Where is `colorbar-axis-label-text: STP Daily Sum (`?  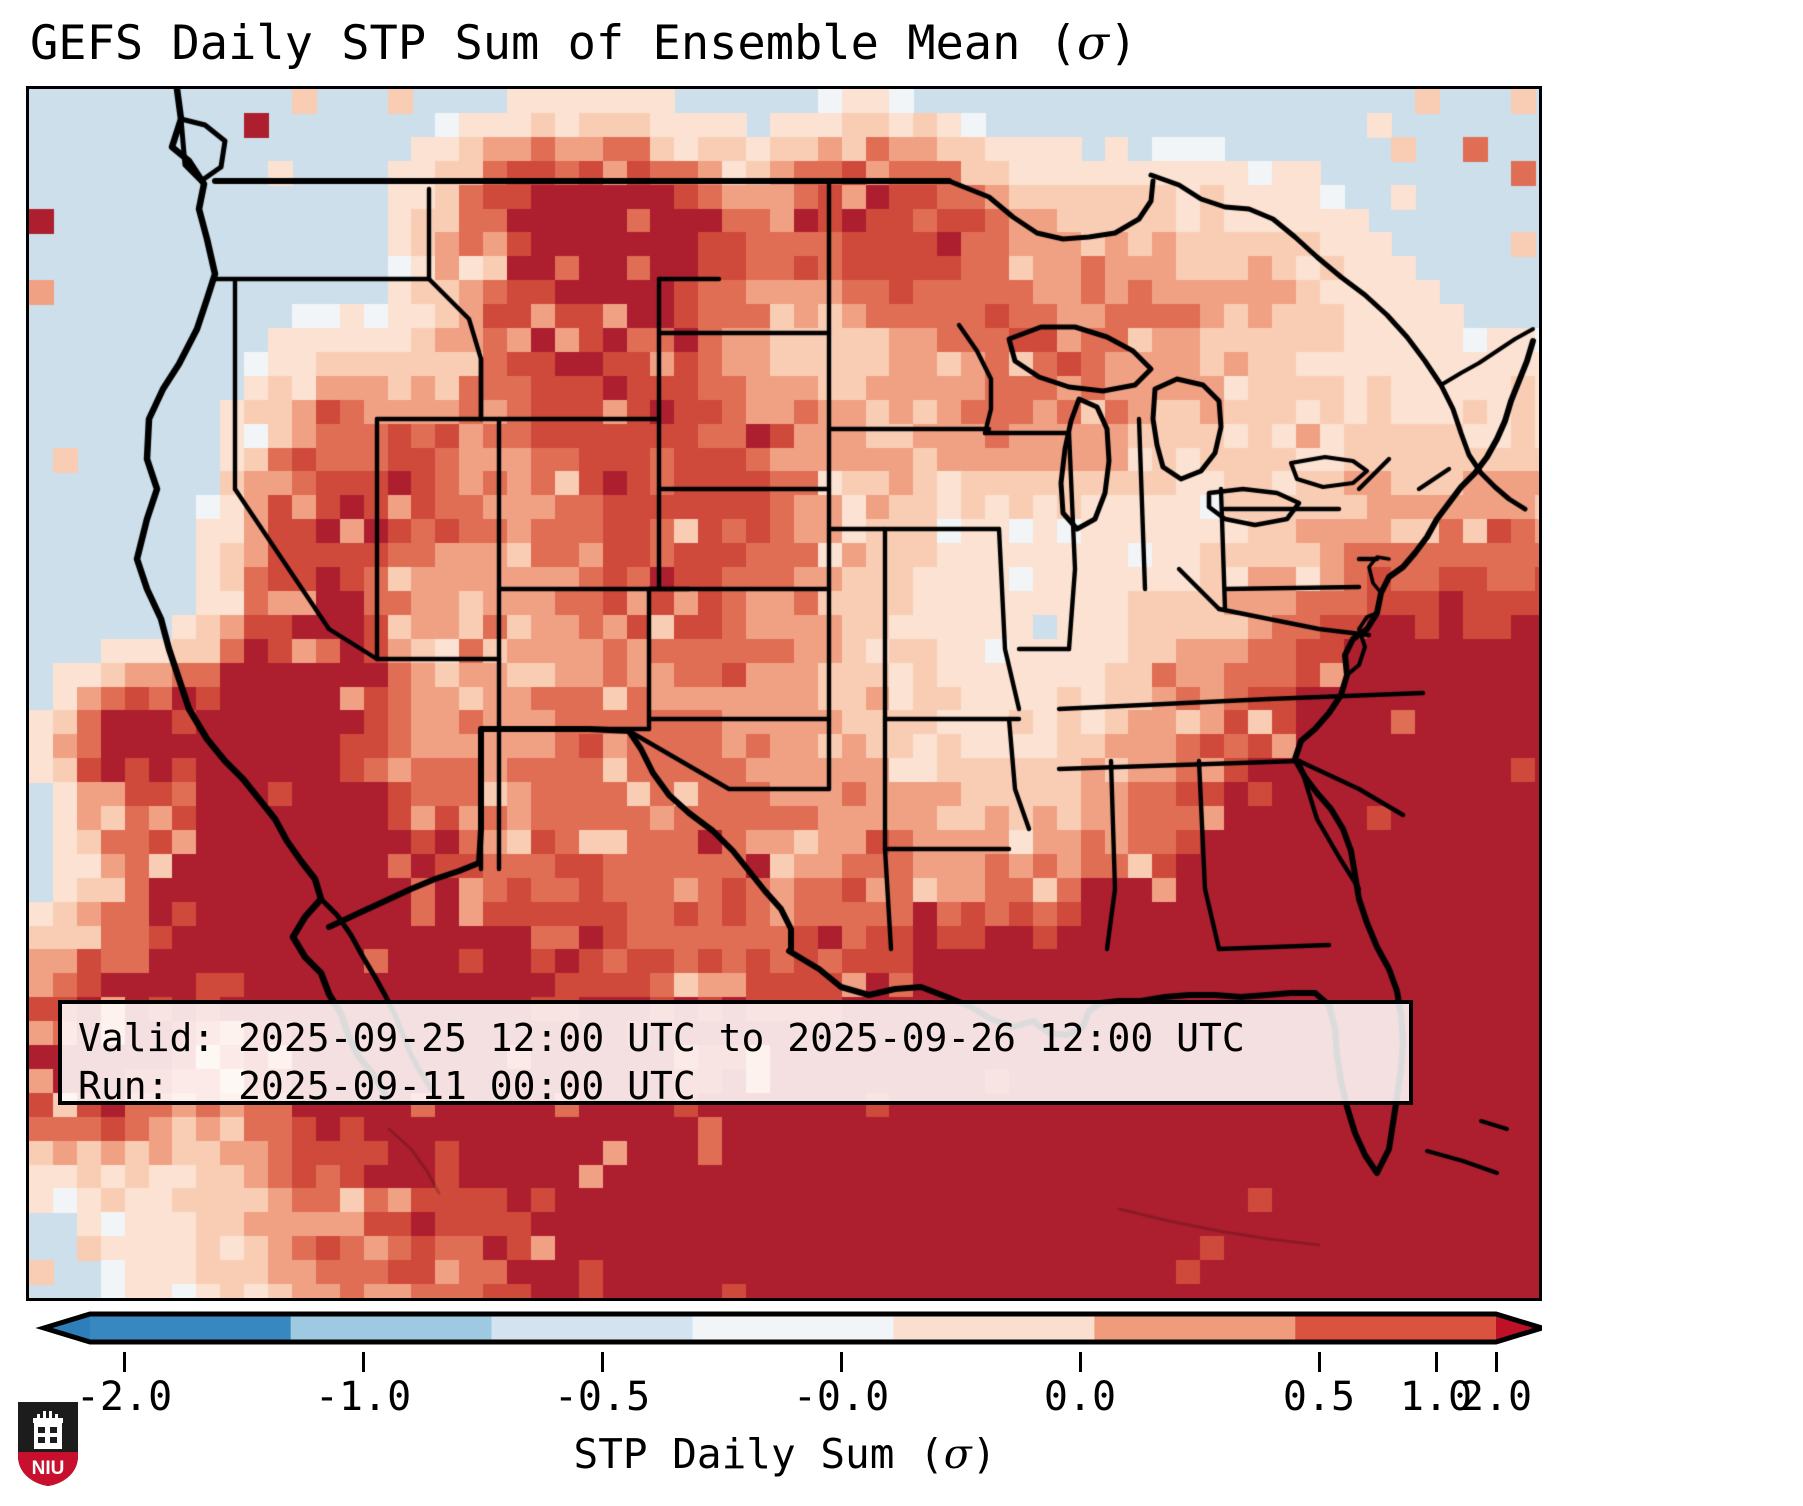
colorbar-axis-label-text: STP Daily Sum ( is located at coordinates (758, 1454).